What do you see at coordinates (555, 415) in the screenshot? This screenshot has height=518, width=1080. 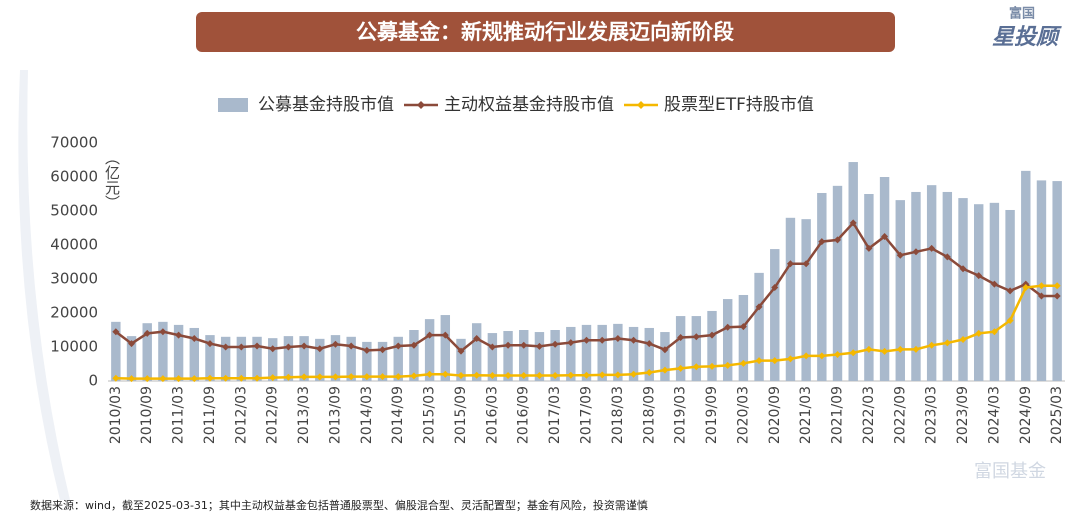 I see `x-tick-label: 2017/03` at bounding box center [555, 415].